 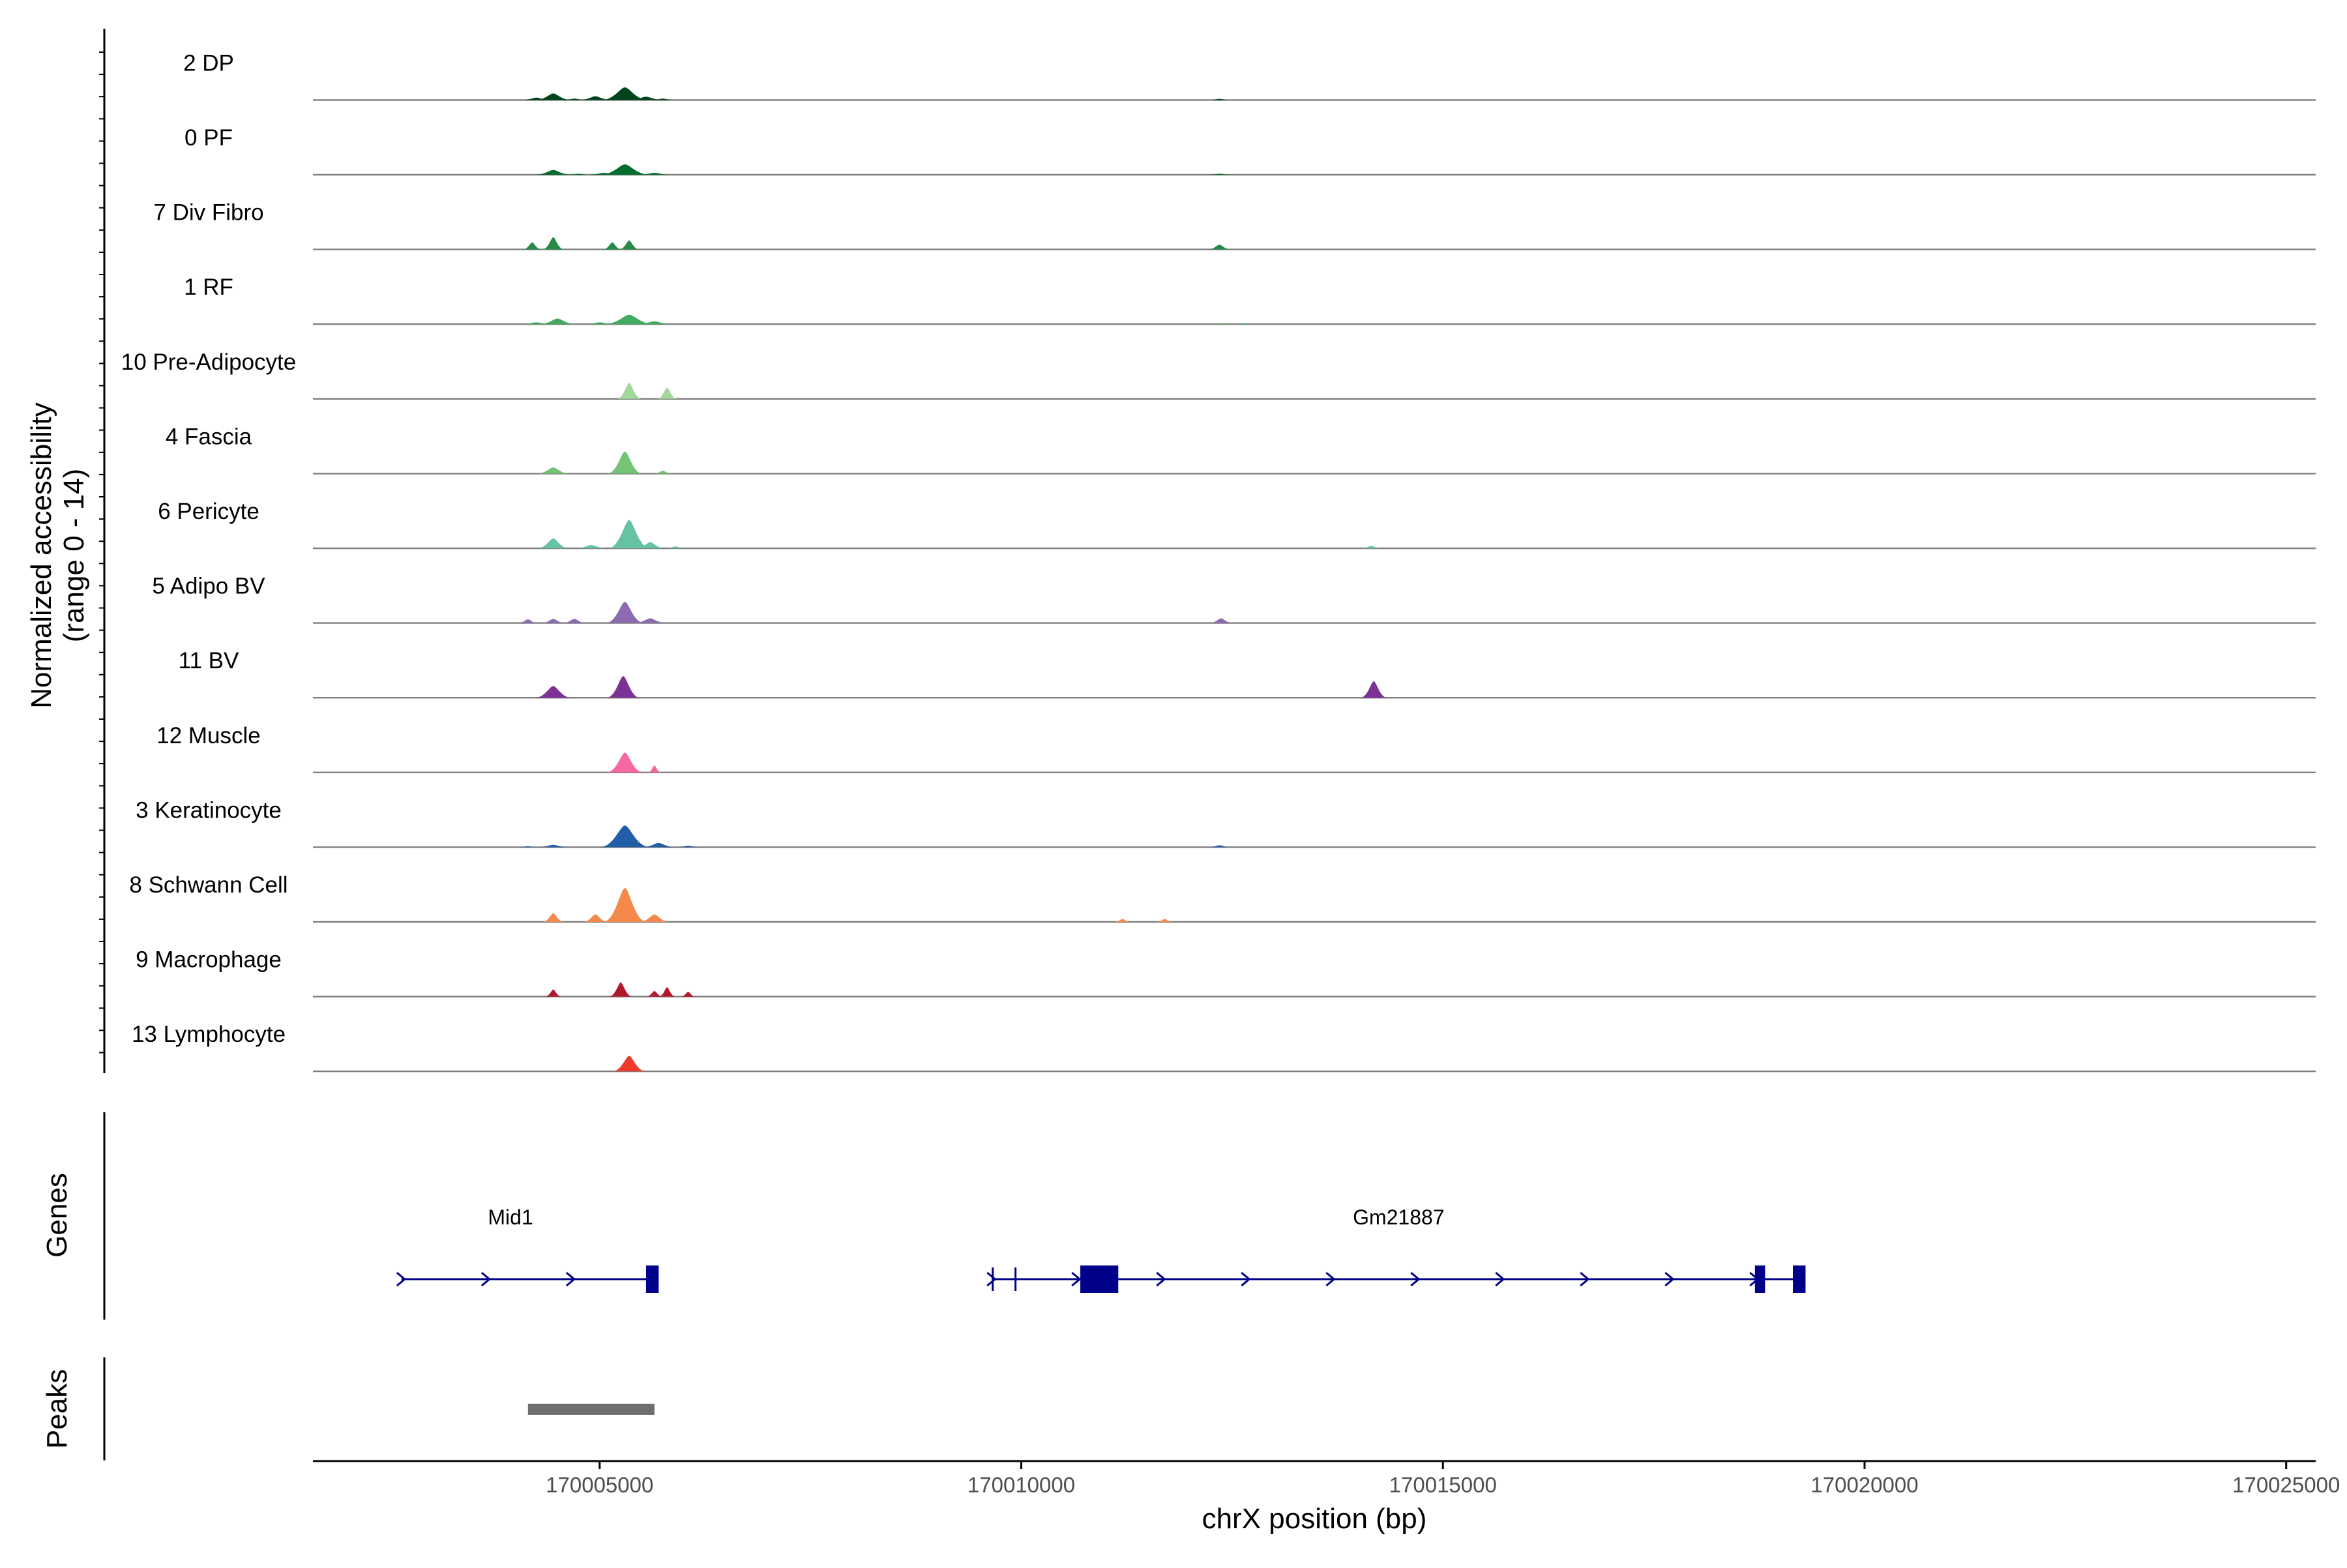 What do you see at coordinates (208, 735) in the screenshot?
I see `track-label: 12 Muscle` at bounding box center [208, 735].